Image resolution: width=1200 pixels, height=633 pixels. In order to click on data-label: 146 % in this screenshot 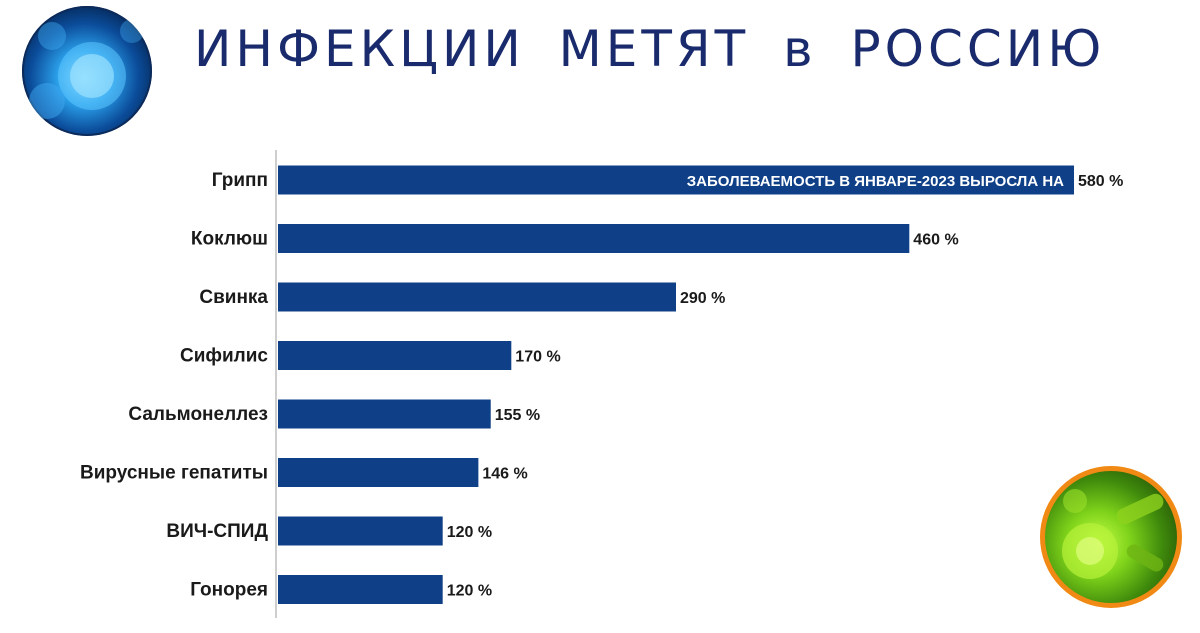, I will do `click(504, 474)`.